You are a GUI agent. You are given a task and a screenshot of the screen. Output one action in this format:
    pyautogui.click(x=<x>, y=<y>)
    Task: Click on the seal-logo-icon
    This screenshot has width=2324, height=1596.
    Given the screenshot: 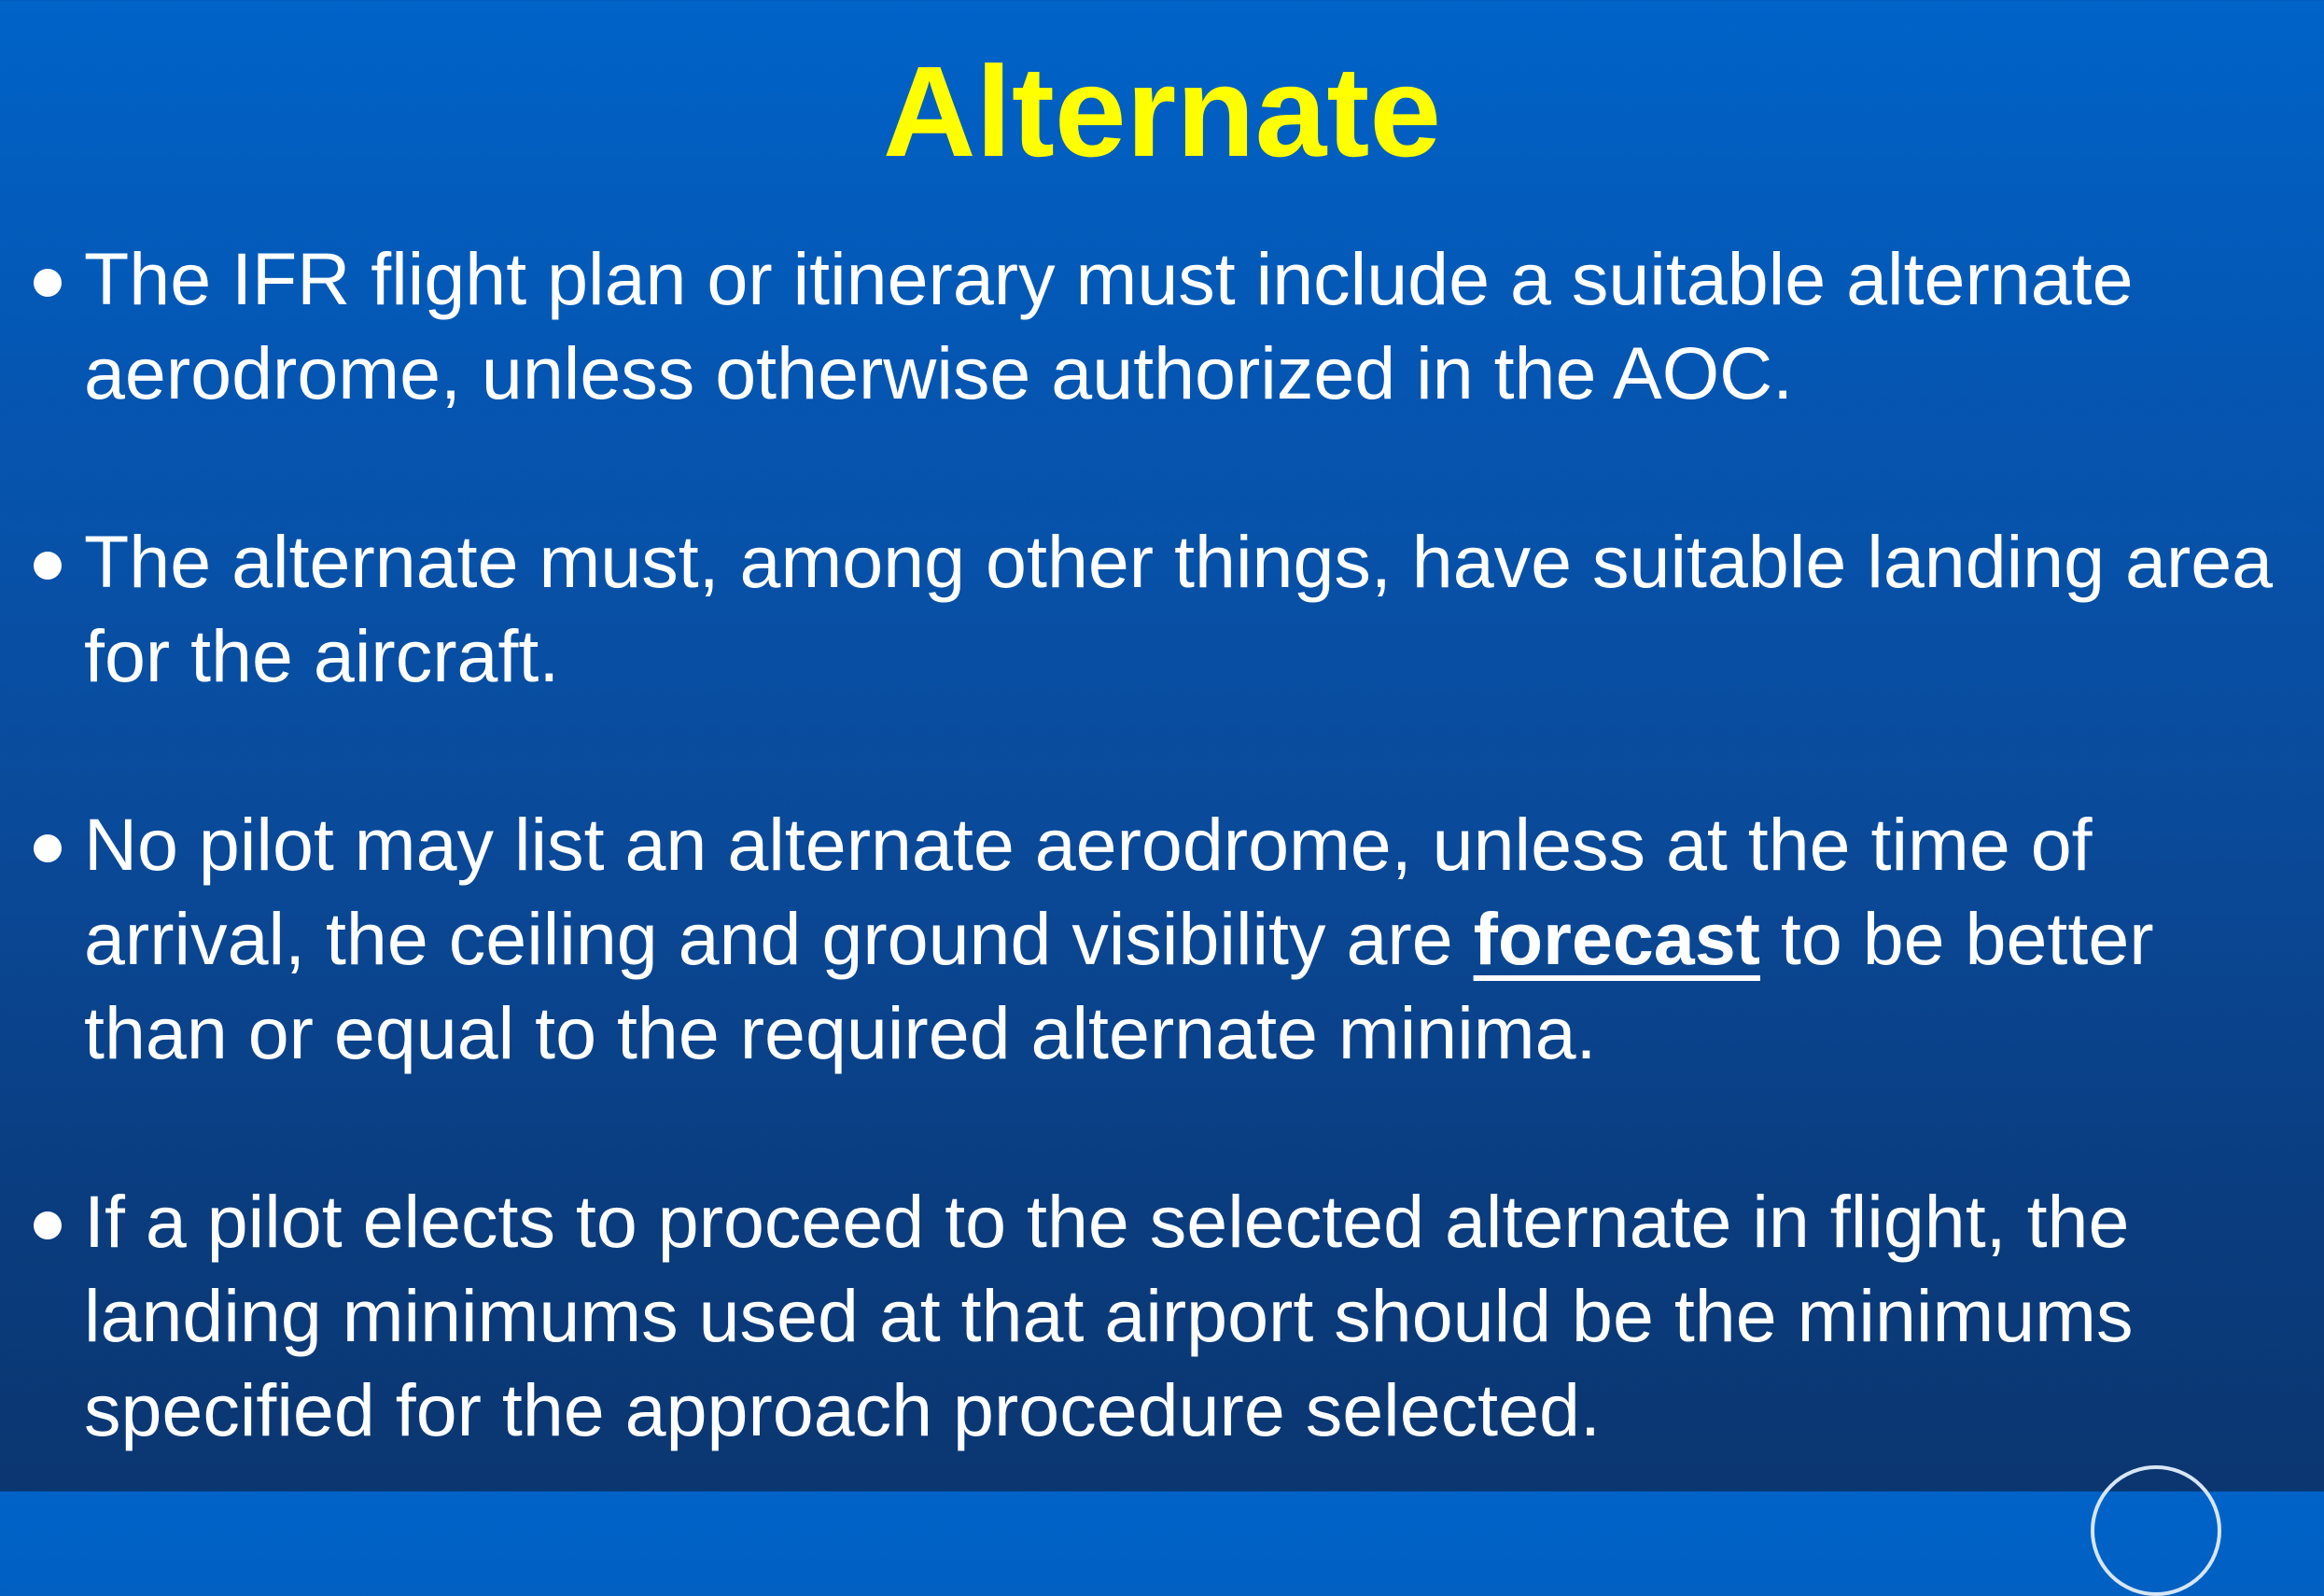 What is the action you would take?
    pyautogui.click(x=2156, y=1530)
    